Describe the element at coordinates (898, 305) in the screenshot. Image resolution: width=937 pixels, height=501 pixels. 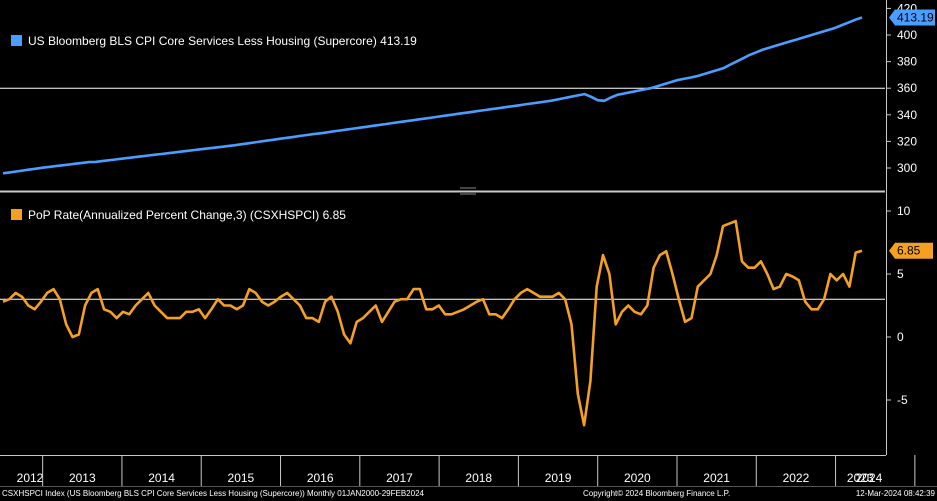
I see `bottom-y-axis: -5 0 5 10` at that location.